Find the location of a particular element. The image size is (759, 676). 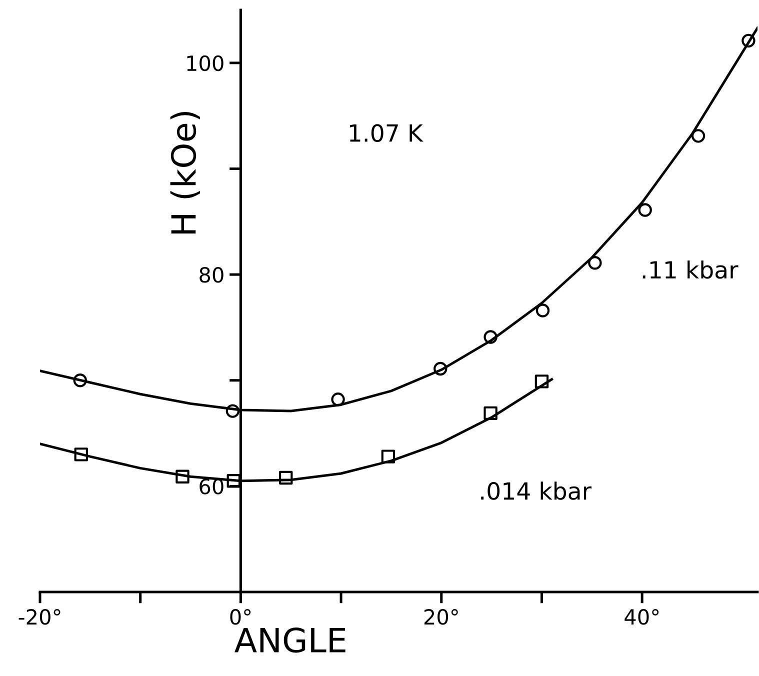

annotation: .11 kbar is located at coordinates (690, 269).